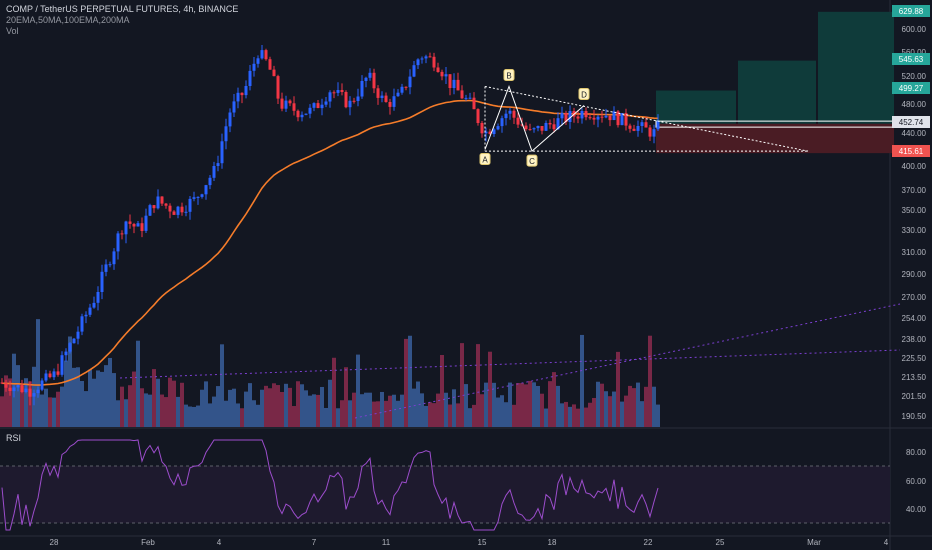 Image resolution: width=932 pixels, height=550 pixels. I want to click on price-tick-label: 350.00, so click(914, 210).